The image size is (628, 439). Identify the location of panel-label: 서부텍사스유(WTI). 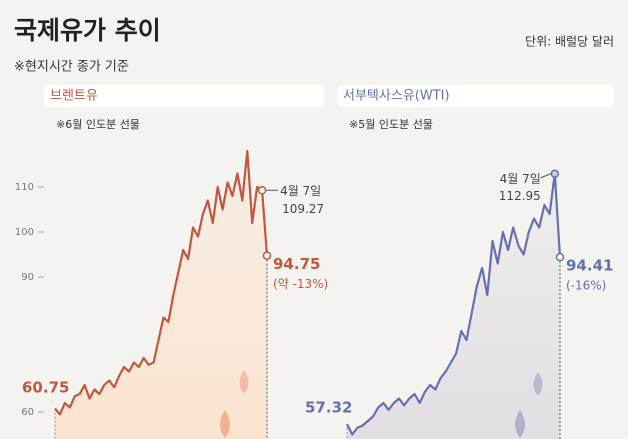
(396, 96).